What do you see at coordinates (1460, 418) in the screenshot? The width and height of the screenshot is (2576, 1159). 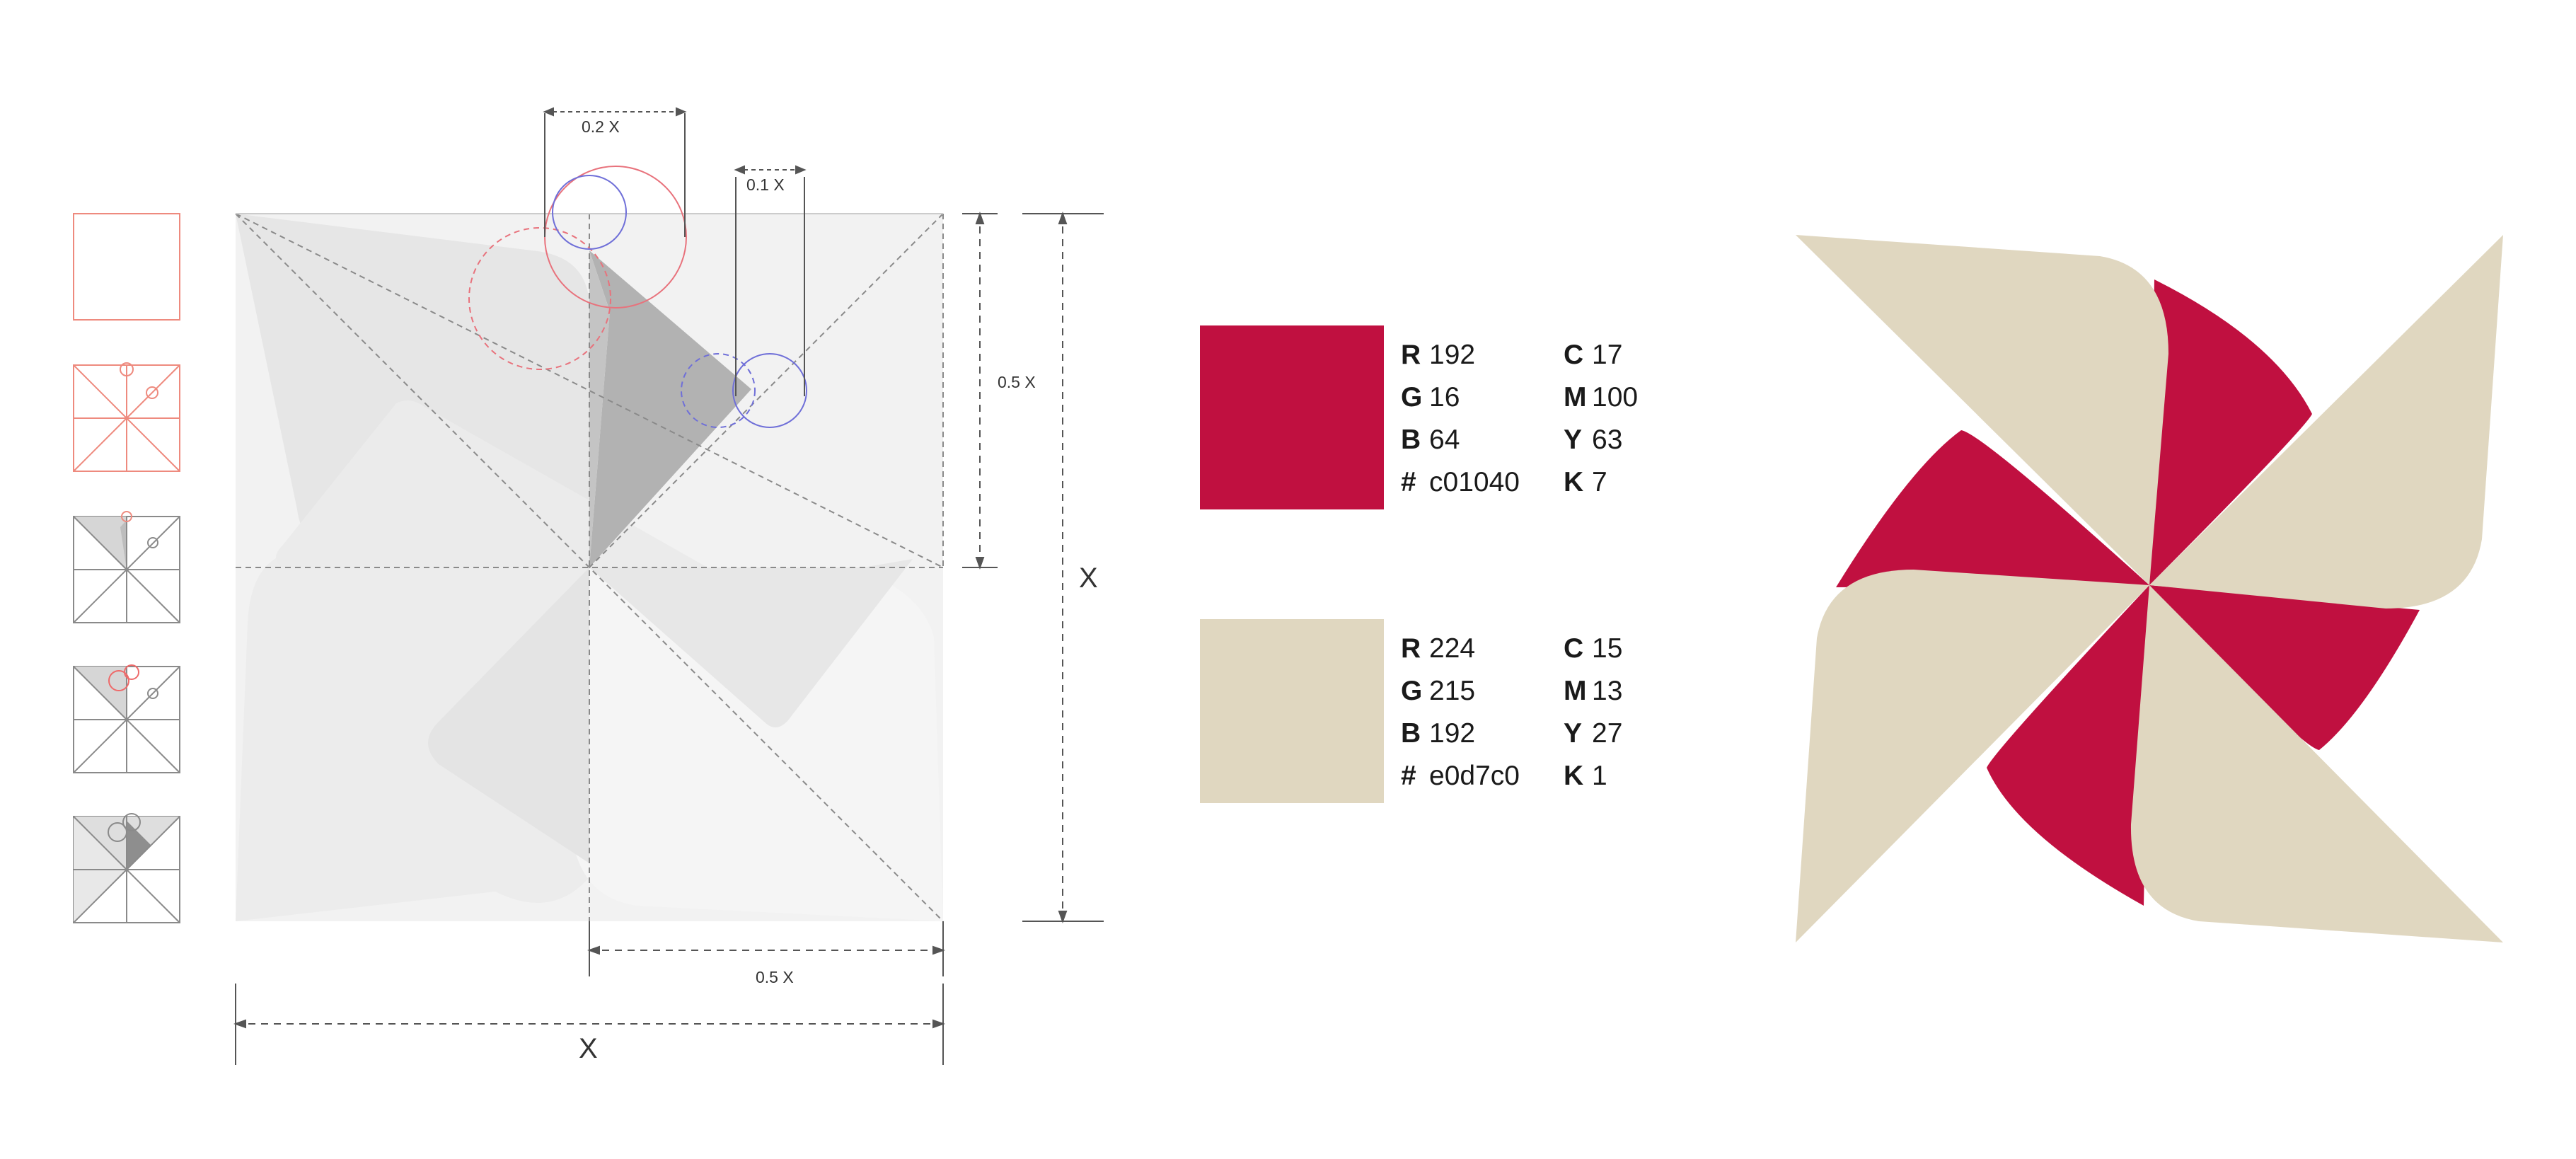 I see `swatch-crimson-rgb: R 192 G 16 B 64 # c01040` at bounding box center [1460, 418].